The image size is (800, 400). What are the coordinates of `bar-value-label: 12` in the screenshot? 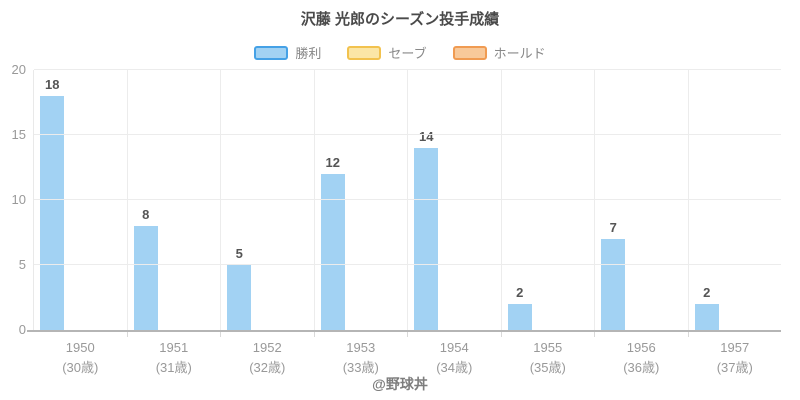 It's located at (332, 162).